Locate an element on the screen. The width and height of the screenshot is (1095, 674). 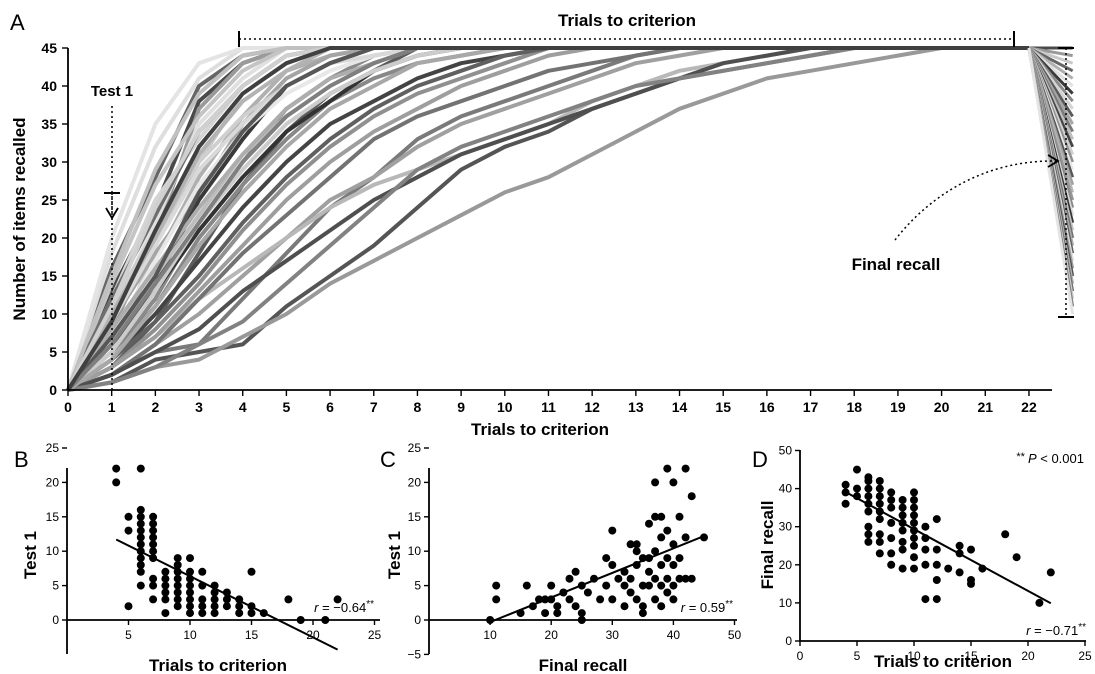
panel-d-points is located at coordinates (948, 536).